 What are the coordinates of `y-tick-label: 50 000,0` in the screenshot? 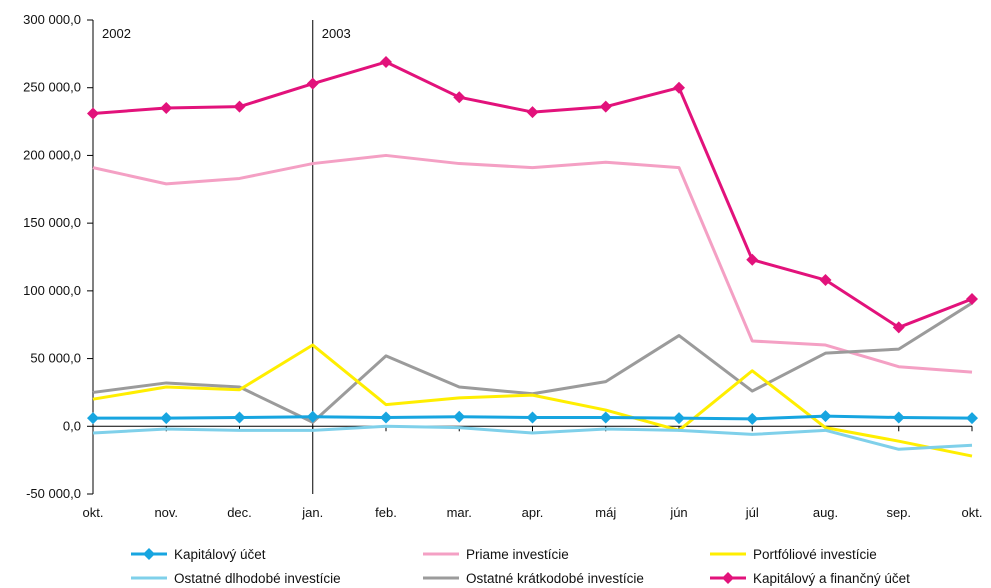 It's located at (55, 358).